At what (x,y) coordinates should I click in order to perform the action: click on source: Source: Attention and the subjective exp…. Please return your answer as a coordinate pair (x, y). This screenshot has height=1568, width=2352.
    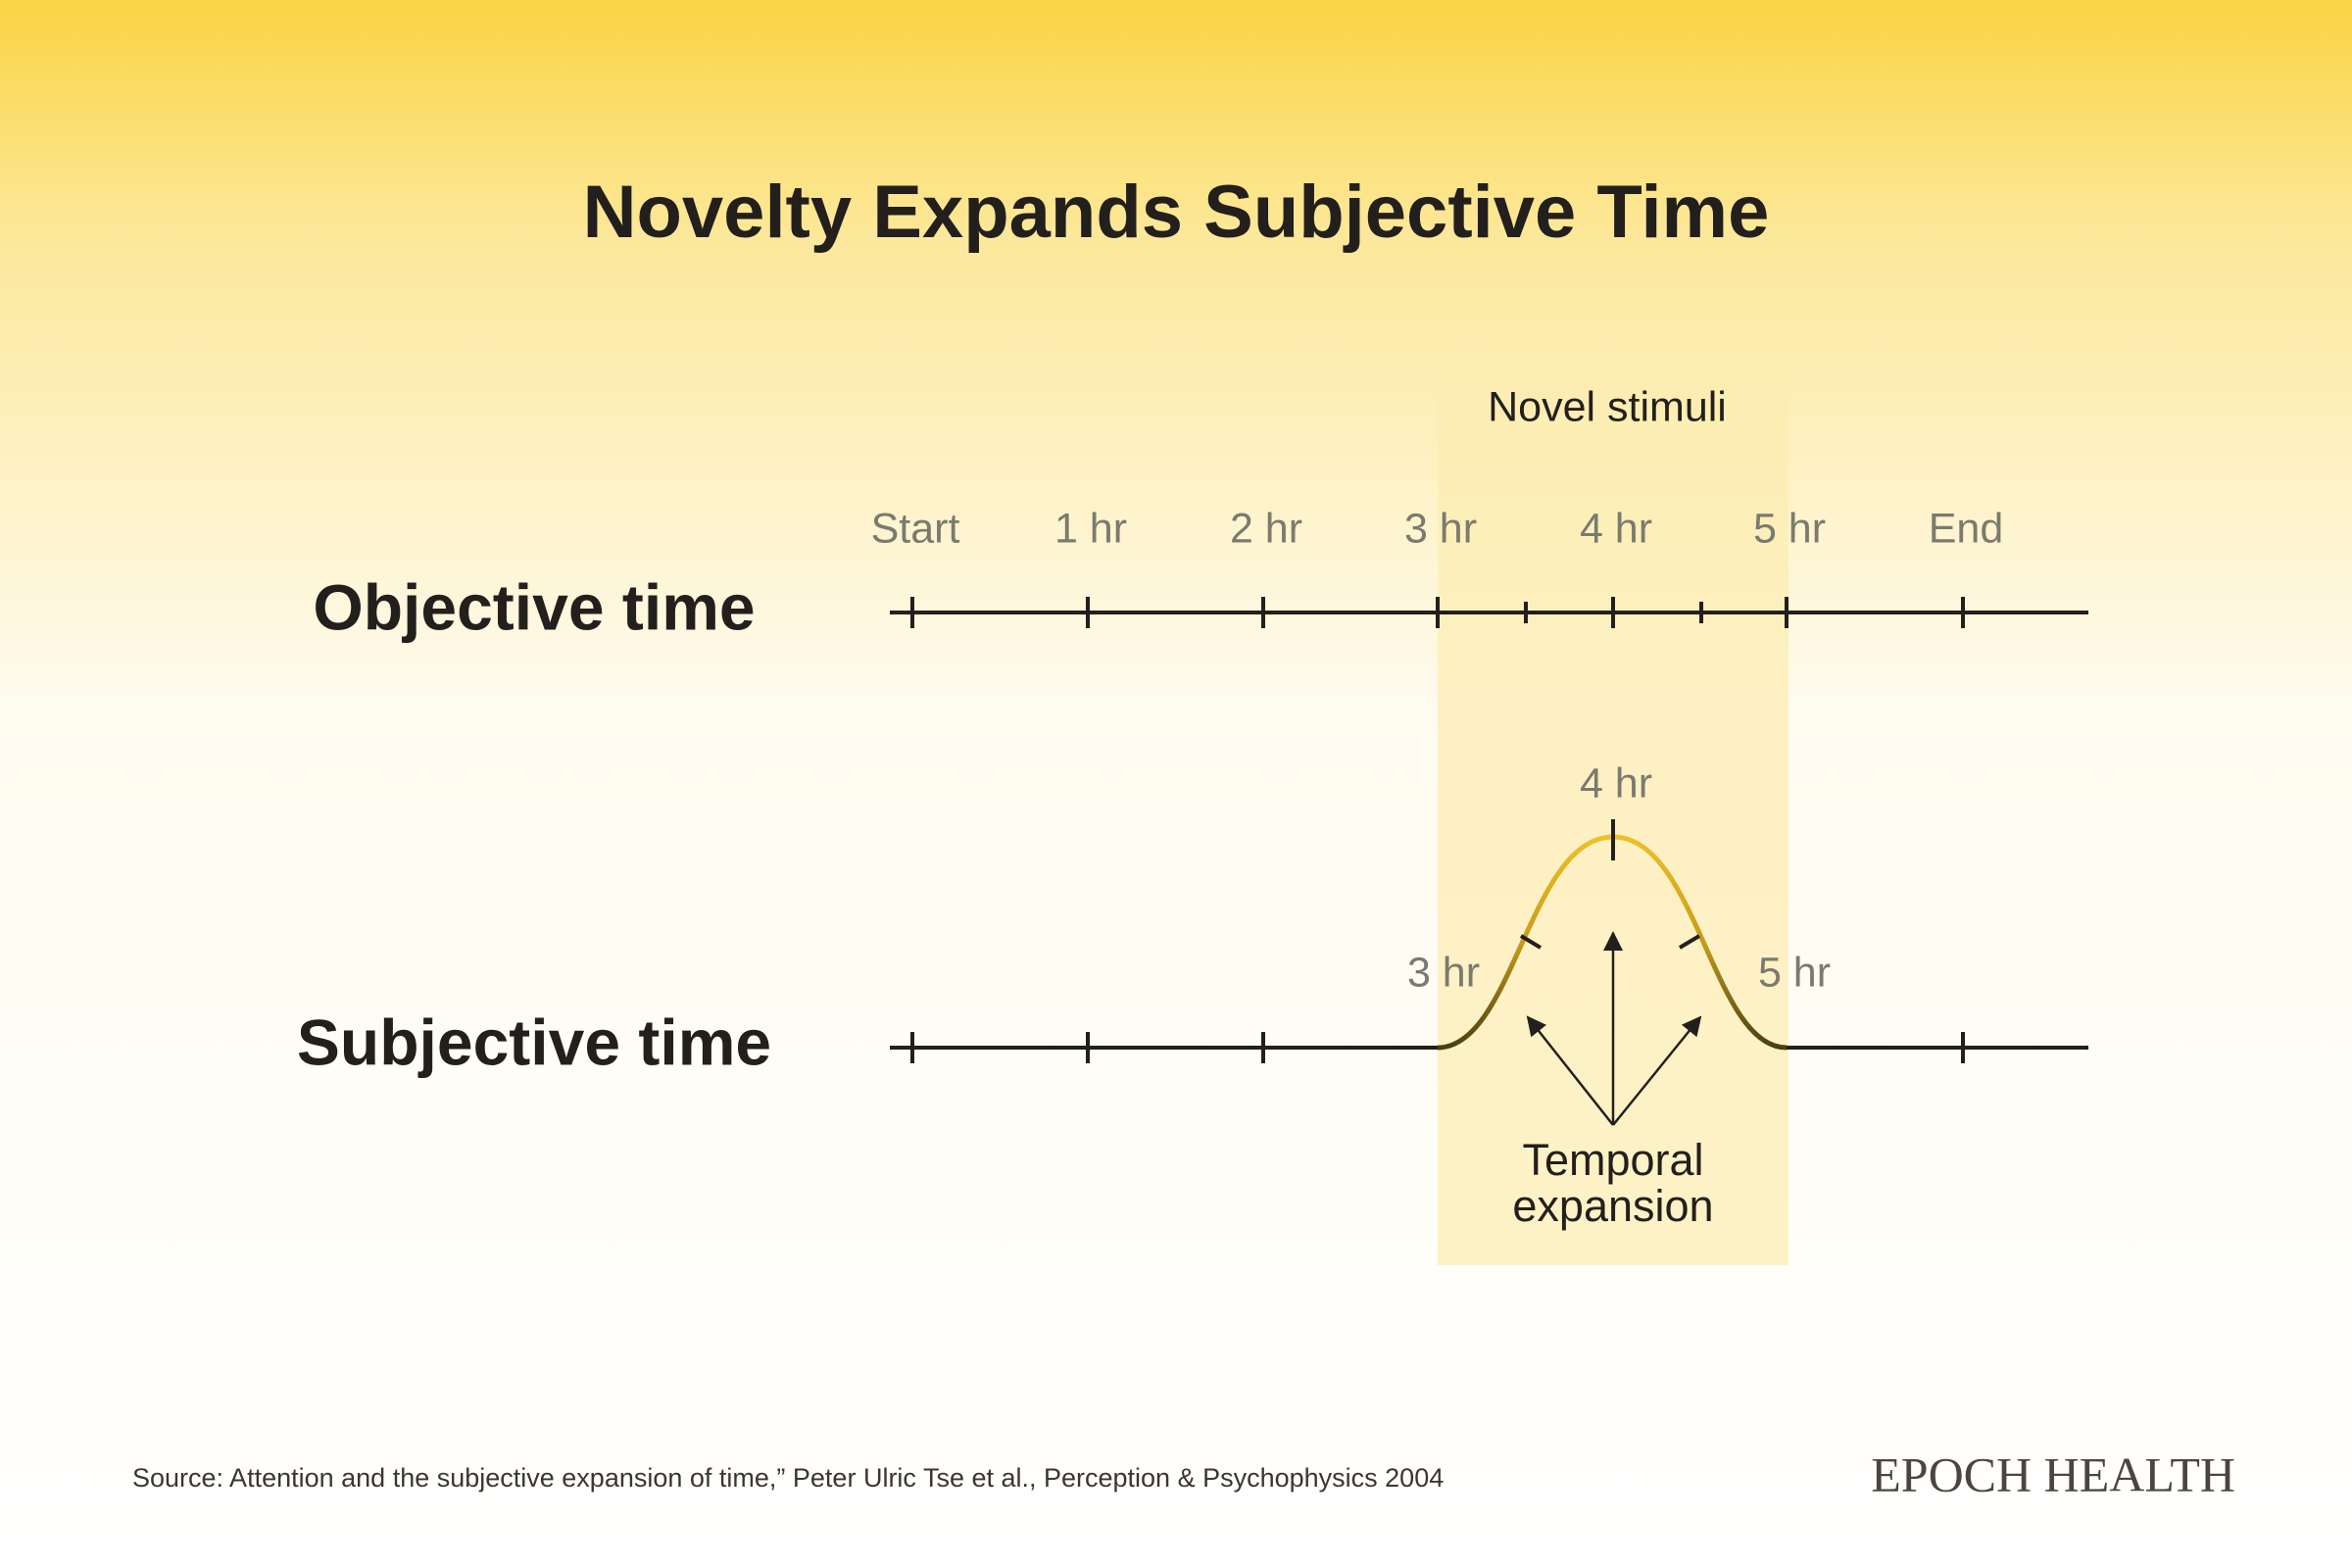
    Looking at the image, I should click on (788, 1478).